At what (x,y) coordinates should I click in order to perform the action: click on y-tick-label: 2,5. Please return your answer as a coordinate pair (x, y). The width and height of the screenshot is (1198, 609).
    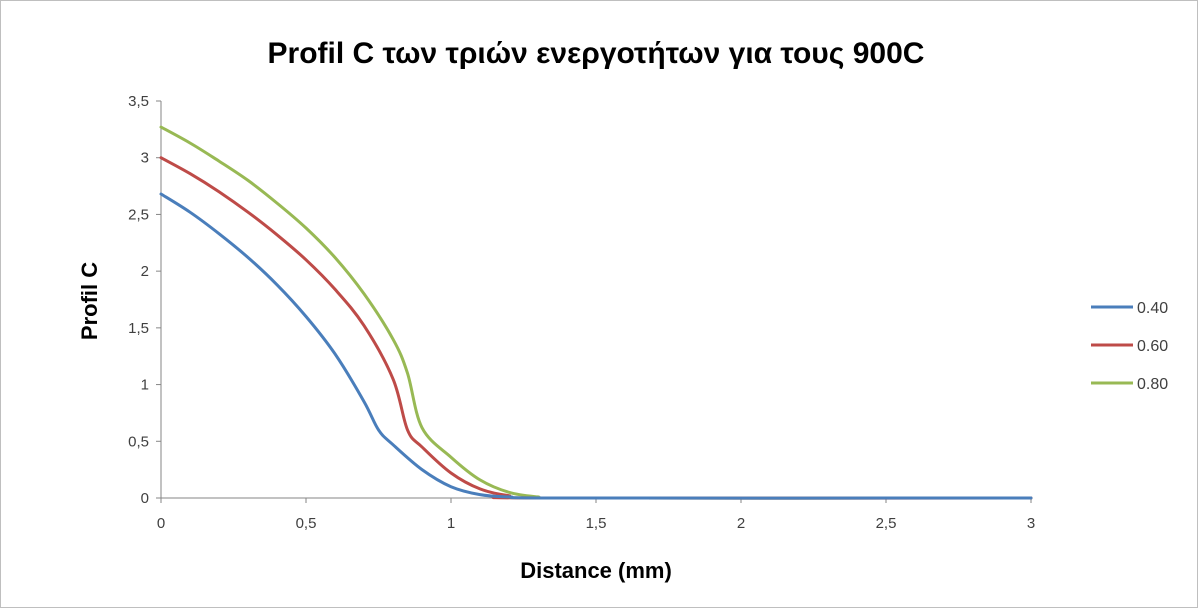
    Looking at the image, I should click on (138, 214).